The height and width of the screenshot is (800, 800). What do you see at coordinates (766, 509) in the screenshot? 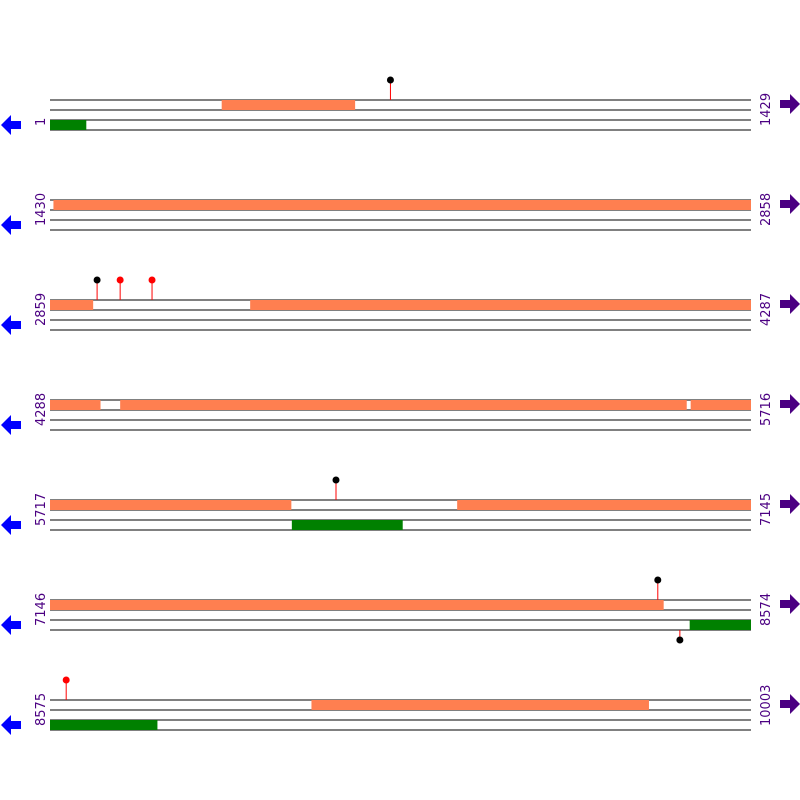
I see `end-position-label: 7145` at bounding box center [766, 509].